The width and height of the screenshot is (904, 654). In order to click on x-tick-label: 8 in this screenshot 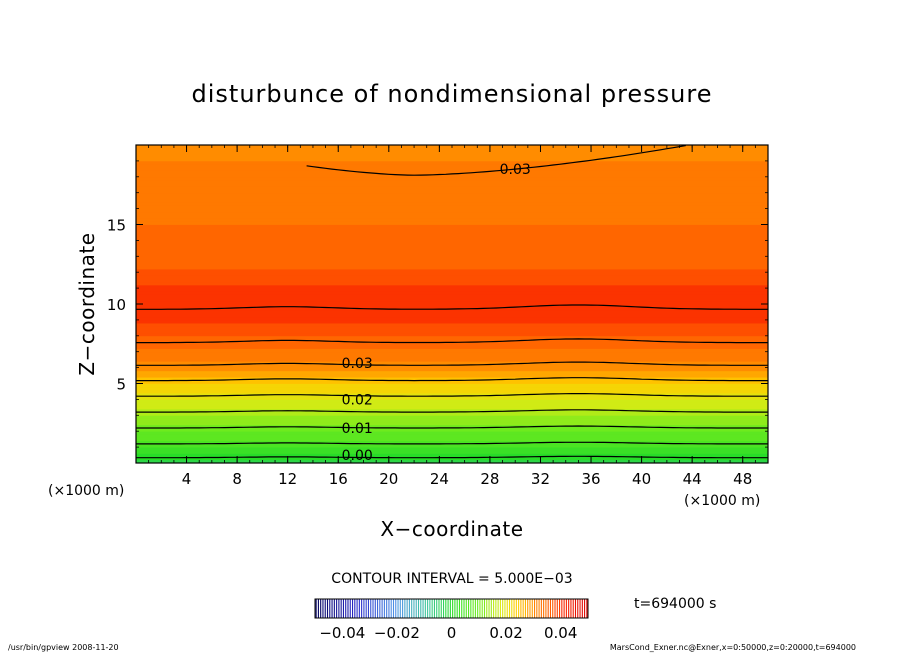, I will do `click(237, 479)`.